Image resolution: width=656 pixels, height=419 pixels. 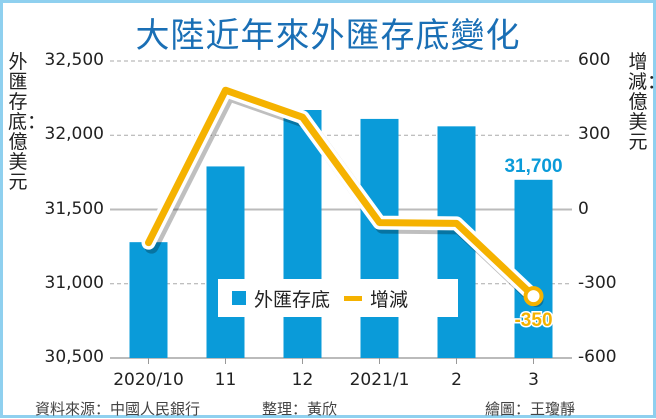 What do you see at coordinates (533, 166) in the screenshot?
I see `bar-value-label: 31,700` at bounding box center [533, 166].